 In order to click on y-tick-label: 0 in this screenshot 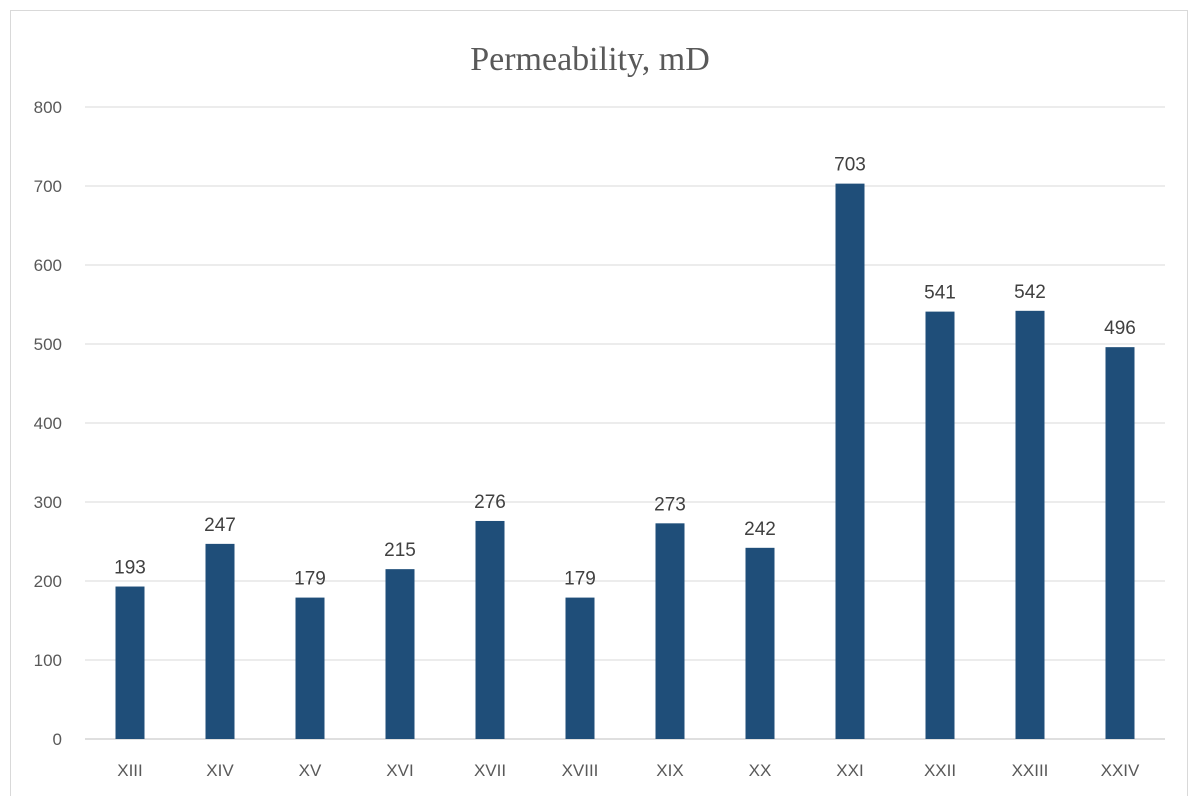, I will do `click(57, 739)`.